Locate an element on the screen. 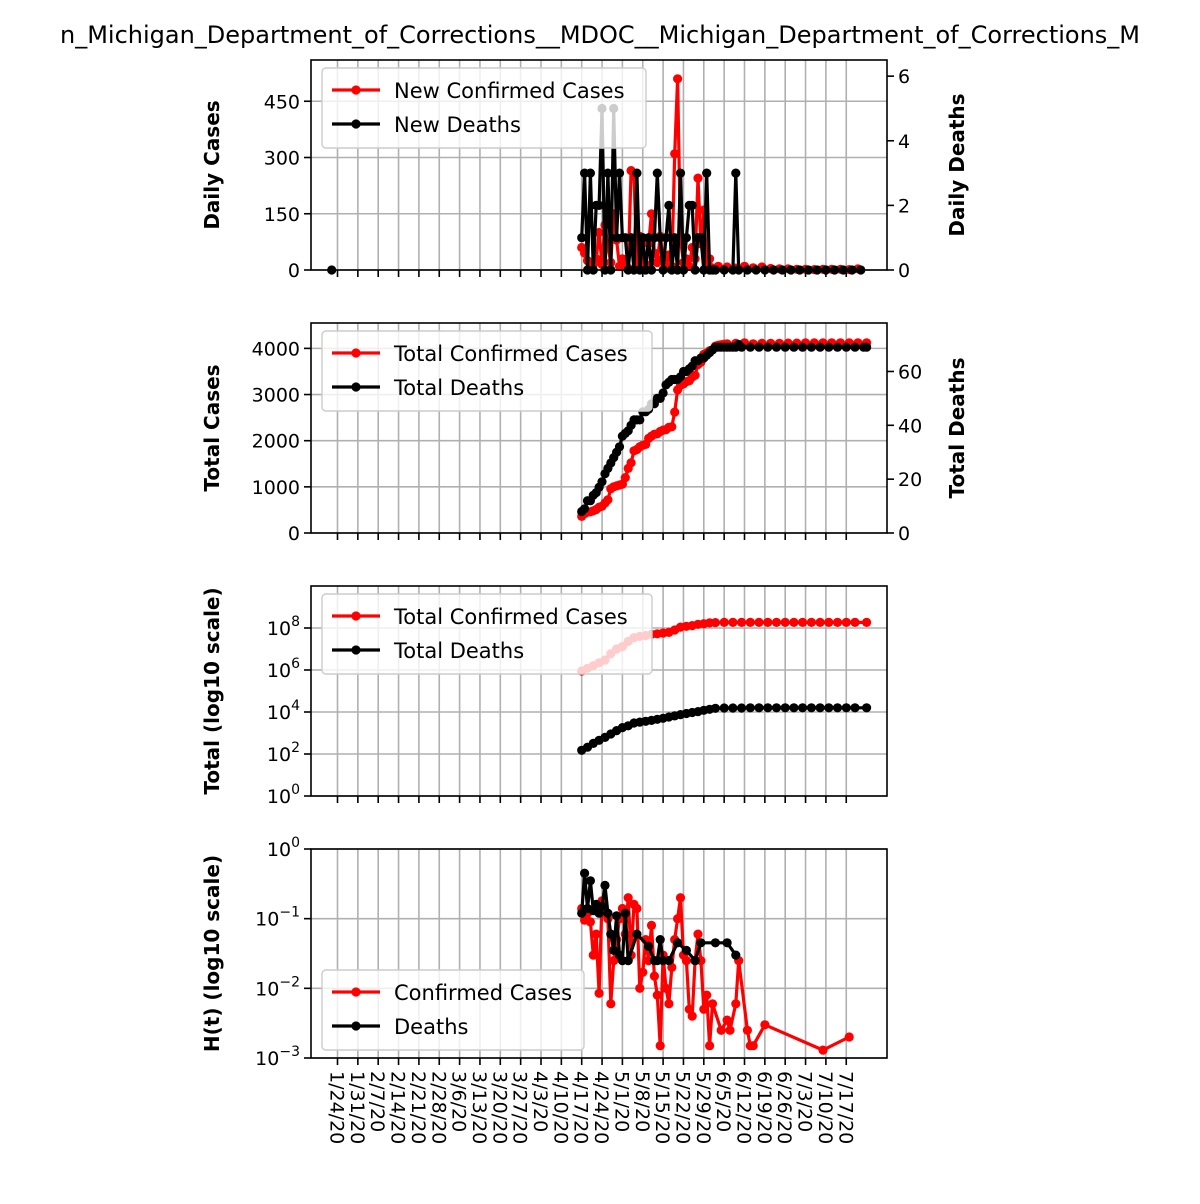 Image resolution: width=1200 pixels, height=1204 pixels. x-tick-label: 3/13/20 is located at coordinates (479, 1107).